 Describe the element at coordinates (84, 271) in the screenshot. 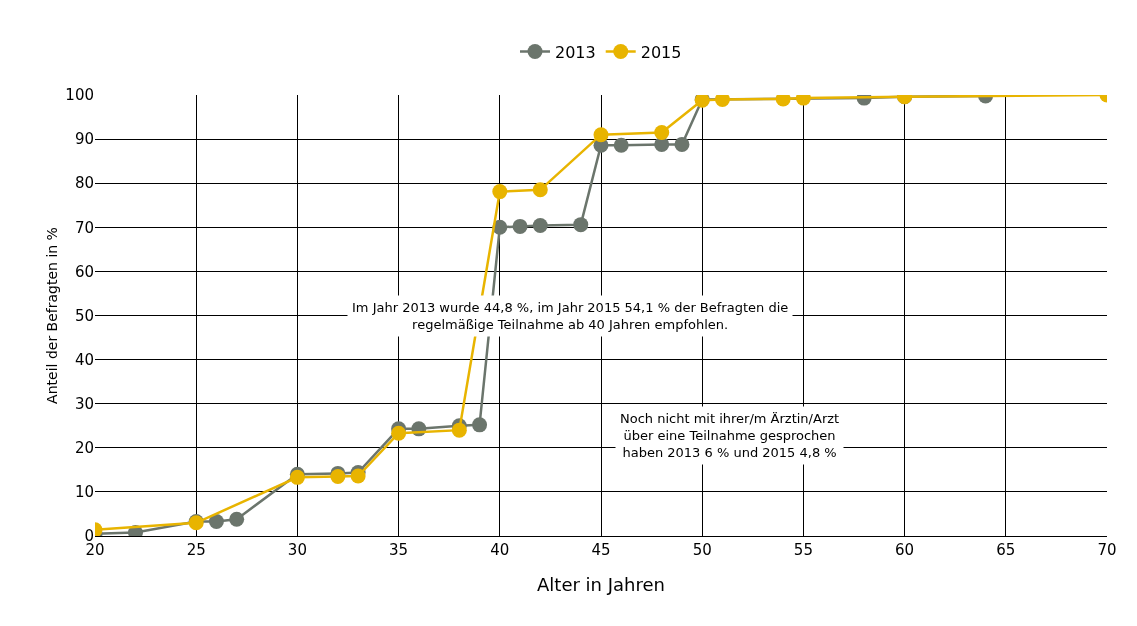

I see `y-tick-label: 60` at that location.